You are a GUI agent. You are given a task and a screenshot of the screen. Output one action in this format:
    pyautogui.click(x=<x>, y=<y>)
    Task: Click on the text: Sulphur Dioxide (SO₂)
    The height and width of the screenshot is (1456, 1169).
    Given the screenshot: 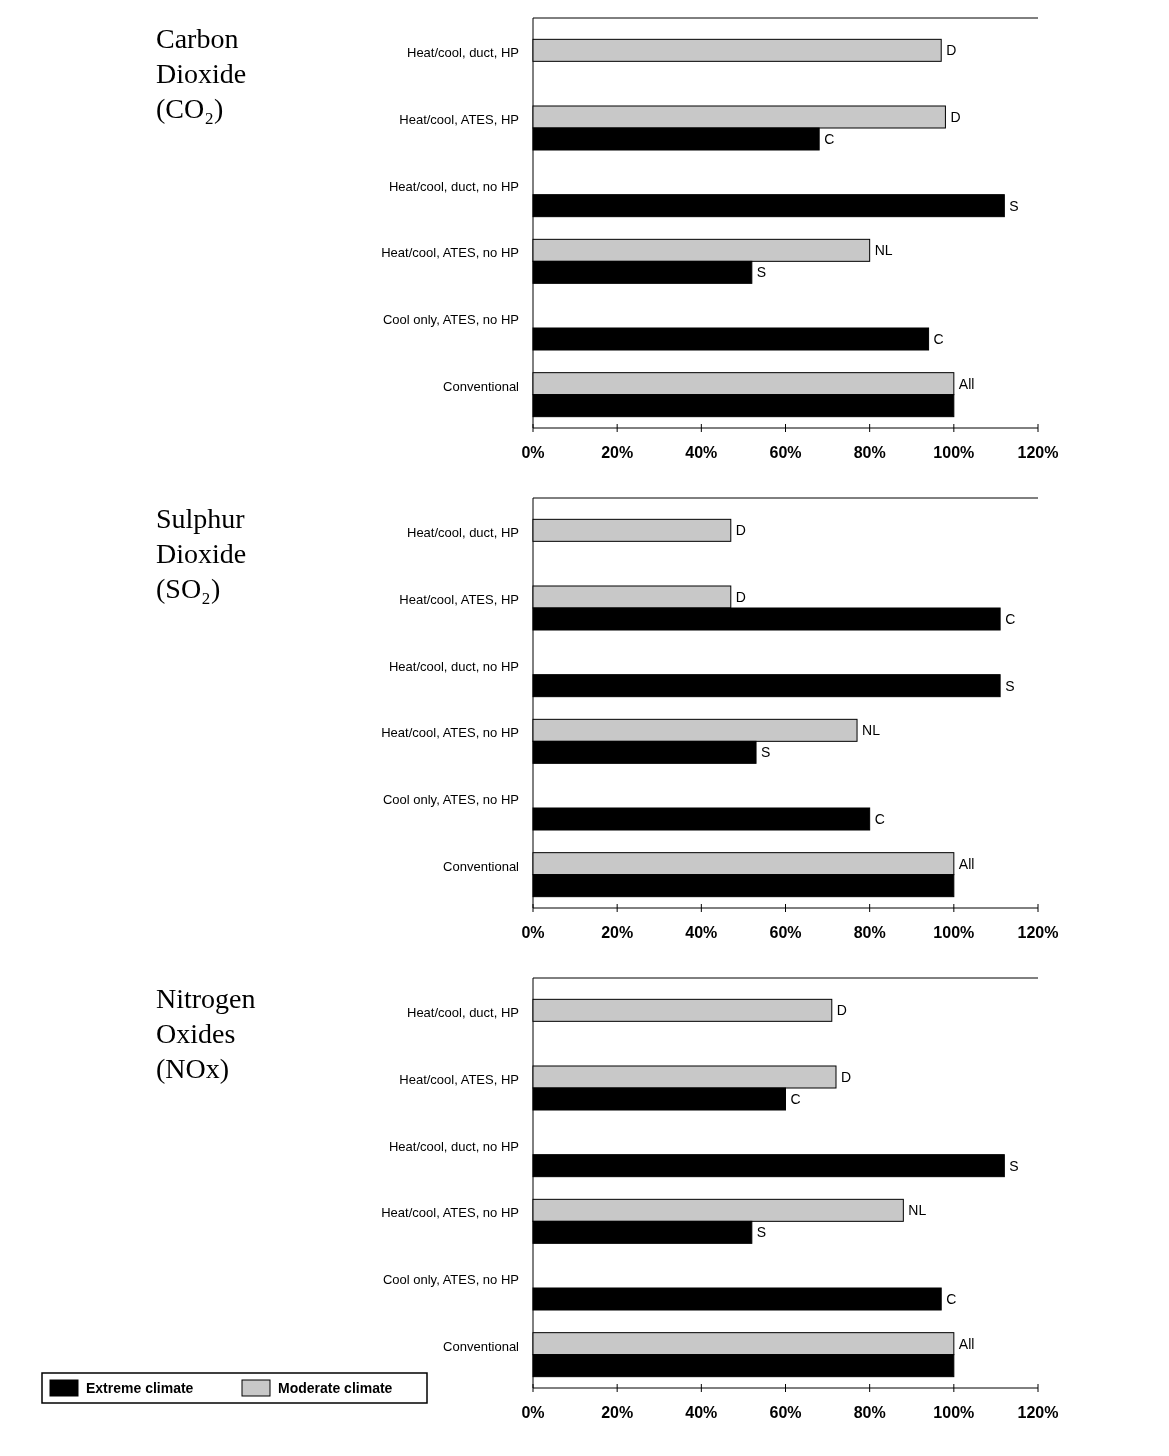 What is the action you would take?
    pyautogui.click(x=201, y=553)
    